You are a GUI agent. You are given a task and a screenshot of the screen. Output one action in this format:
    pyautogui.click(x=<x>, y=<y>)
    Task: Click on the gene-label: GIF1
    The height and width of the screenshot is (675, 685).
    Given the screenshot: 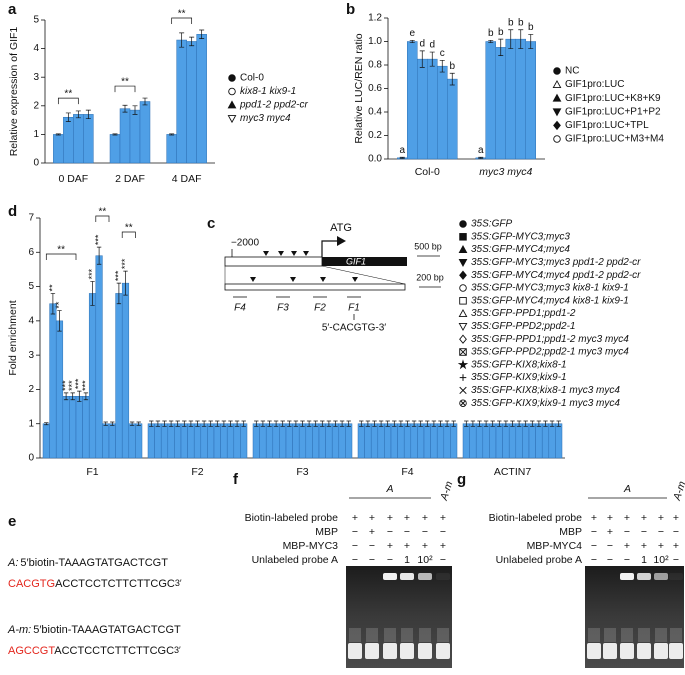 What is the action you would take?
    pyautogui.click(x=356, y=261)
    